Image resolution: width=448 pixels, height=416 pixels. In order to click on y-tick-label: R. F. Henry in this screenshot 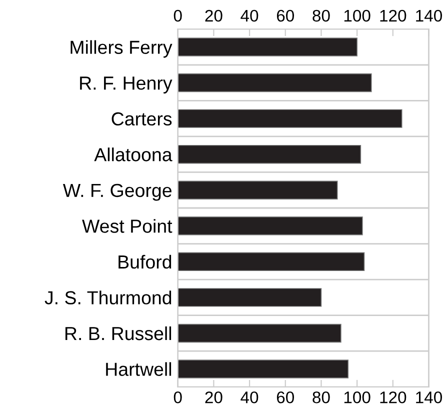, I will do `click(126, 85)`.